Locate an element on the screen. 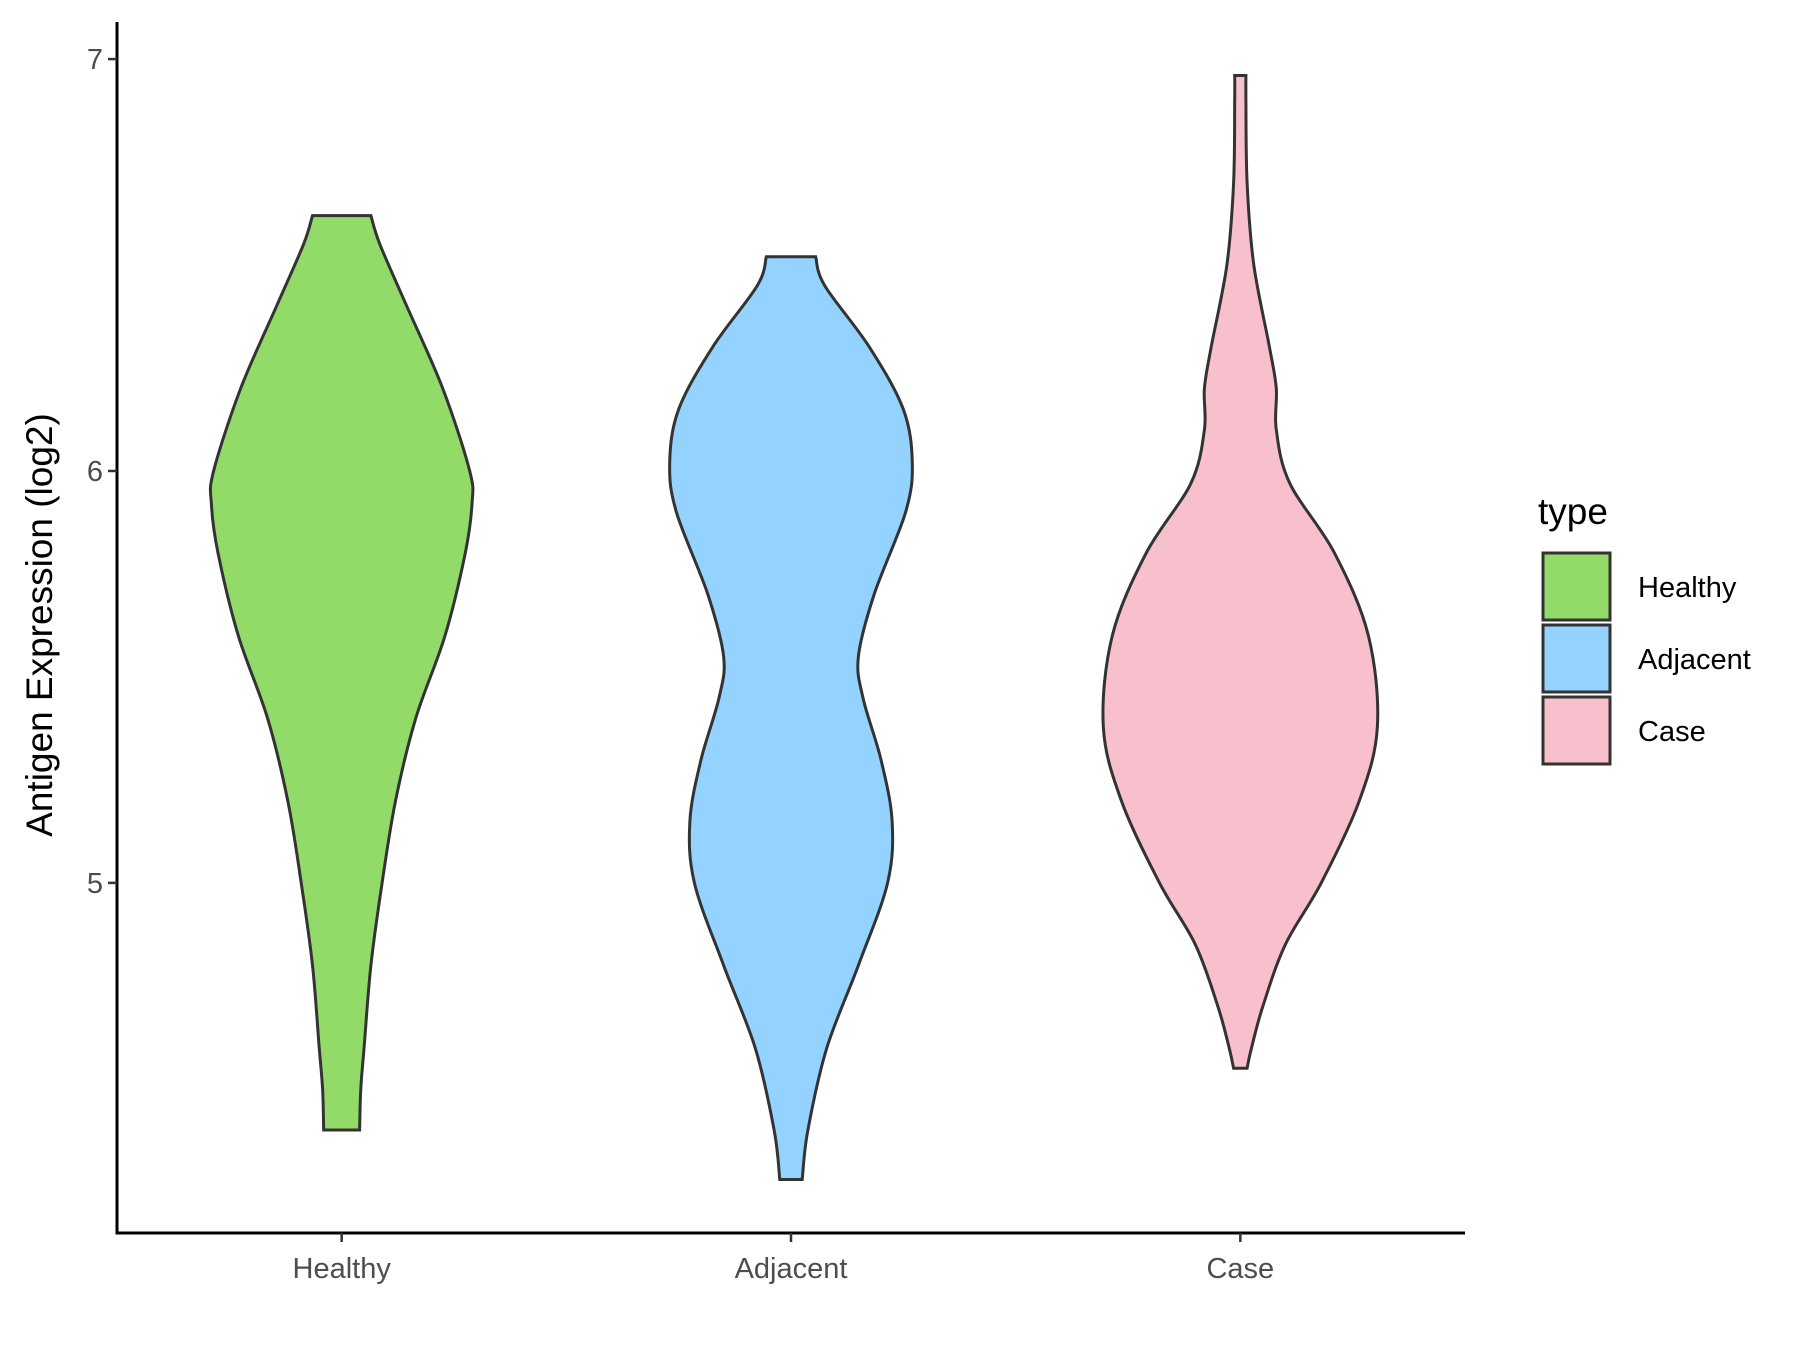  y-axis-title: Antigen Expression (log2) is located at coordinates (39, 625).